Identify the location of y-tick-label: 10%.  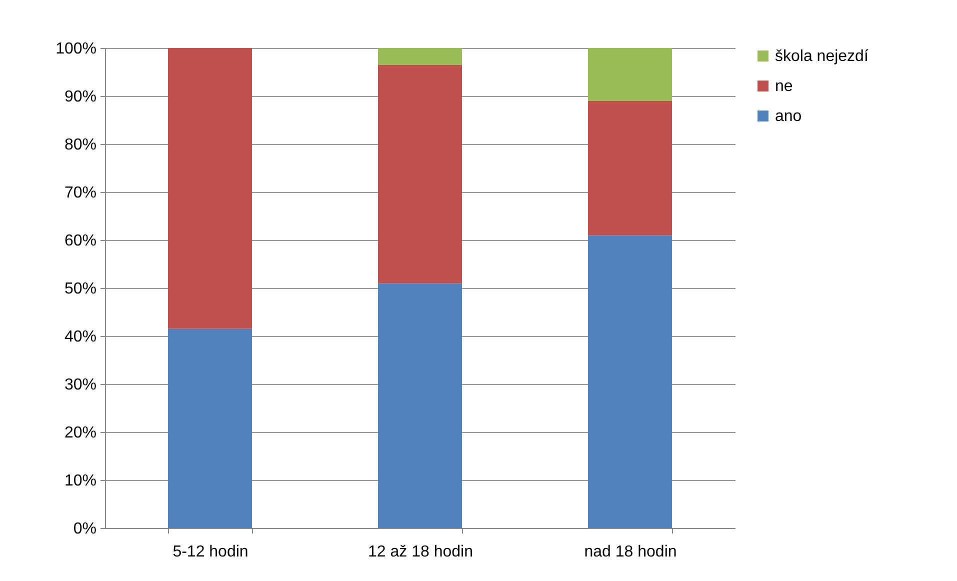
(80, 481).